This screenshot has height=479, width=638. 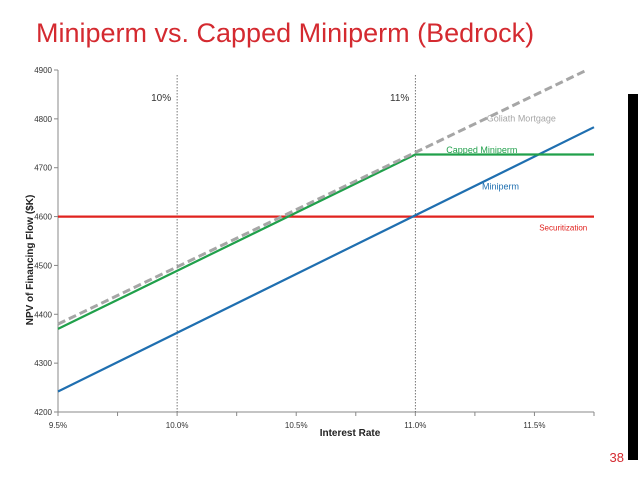 I want to click on x-tick-label: 10.0%, so click(x=177, y=425).